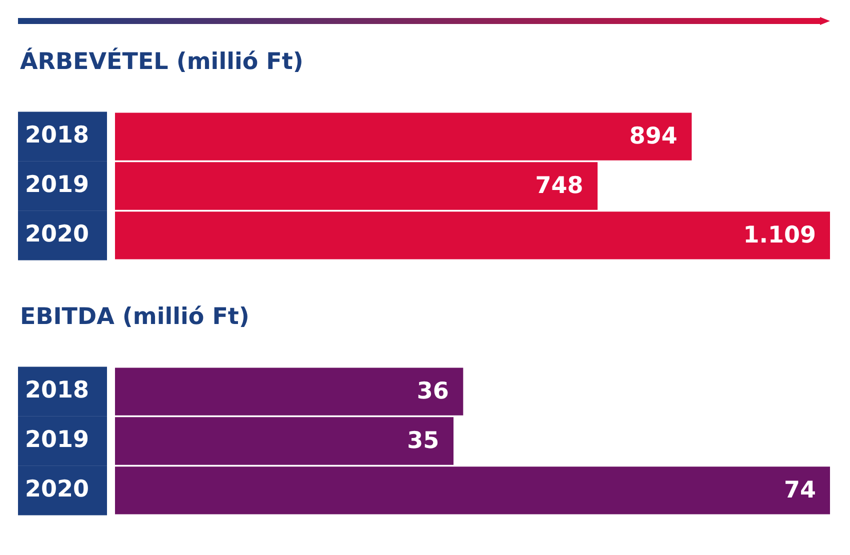  What do you see at coordinates (432, 391) in the screenshot?
I see `data-label: 36` at bounding box center [432, 391].